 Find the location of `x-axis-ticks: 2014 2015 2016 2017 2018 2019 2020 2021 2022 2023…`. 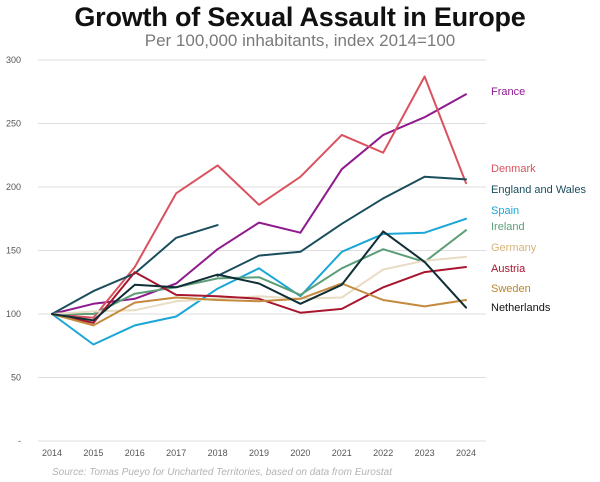

x-axis-ticks: 2014 2015 2016 2017 2018 2019 2020 2021 2022 2023… is located at coordinates (259, 453).